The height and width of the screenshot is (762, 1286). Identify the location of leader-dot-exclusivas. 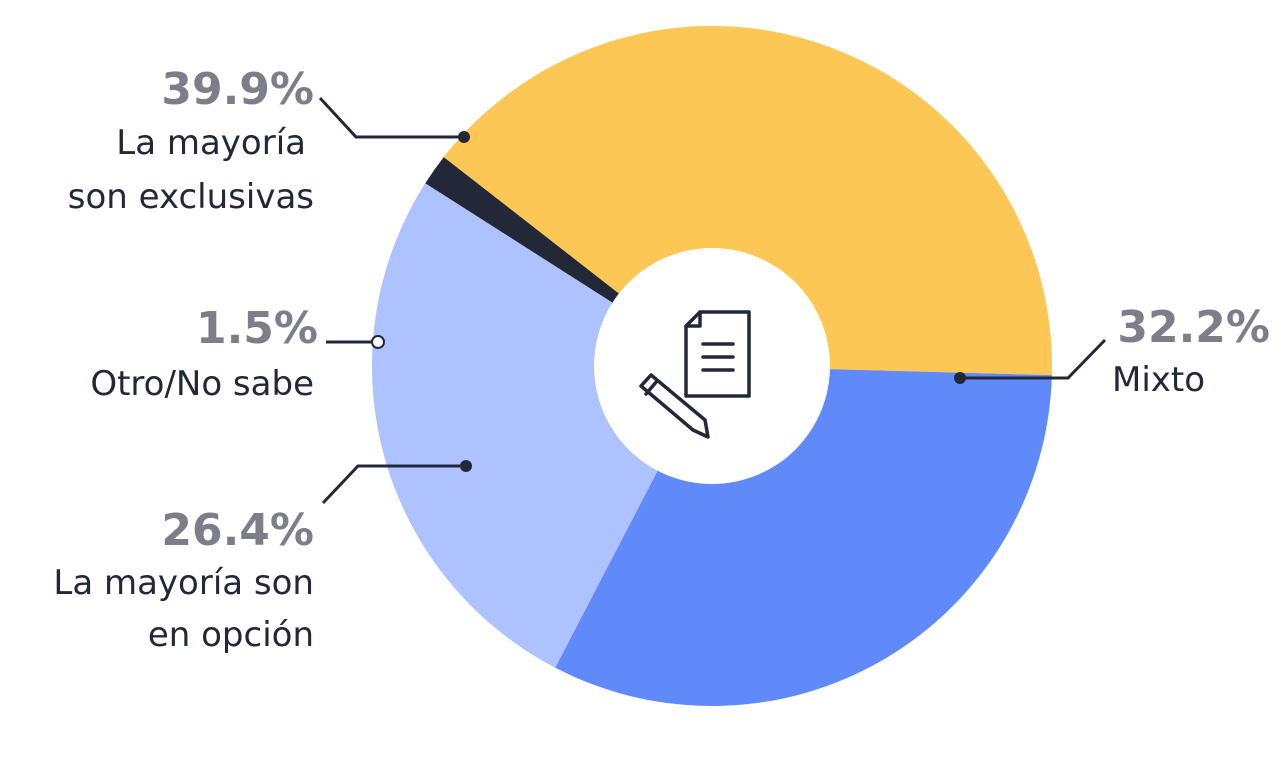
(464, 137).